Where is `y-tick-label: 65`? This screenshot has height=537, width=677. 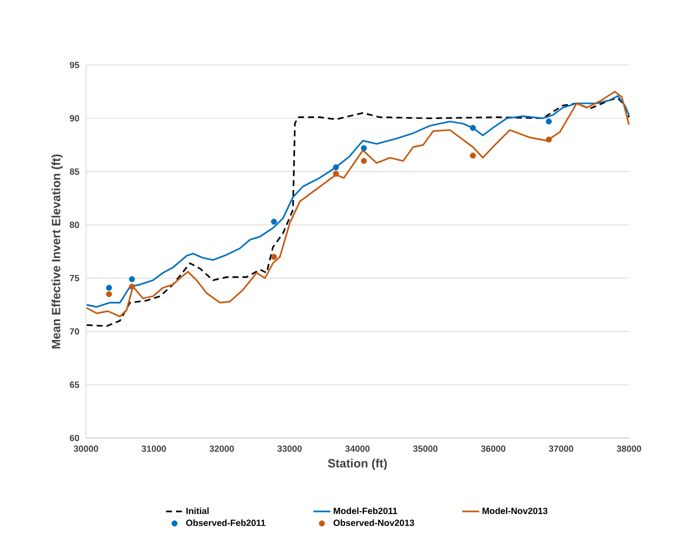 y-tick-label: 65 is located at coordinates (75, 385).